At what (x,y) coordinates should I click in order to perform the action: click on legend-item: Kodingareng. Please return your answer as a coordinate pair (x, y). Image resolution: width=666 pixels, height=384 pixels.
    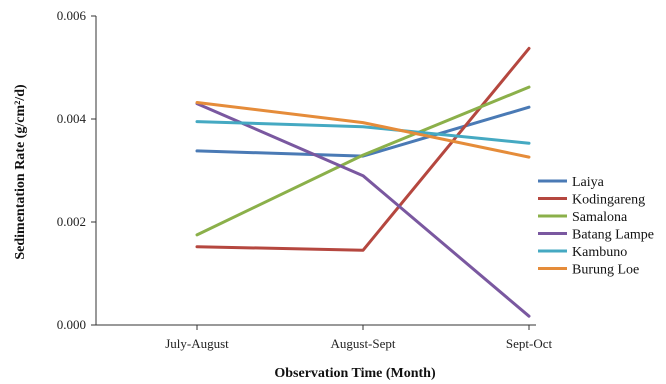
    Looking at the image, I should click on (591, 200).